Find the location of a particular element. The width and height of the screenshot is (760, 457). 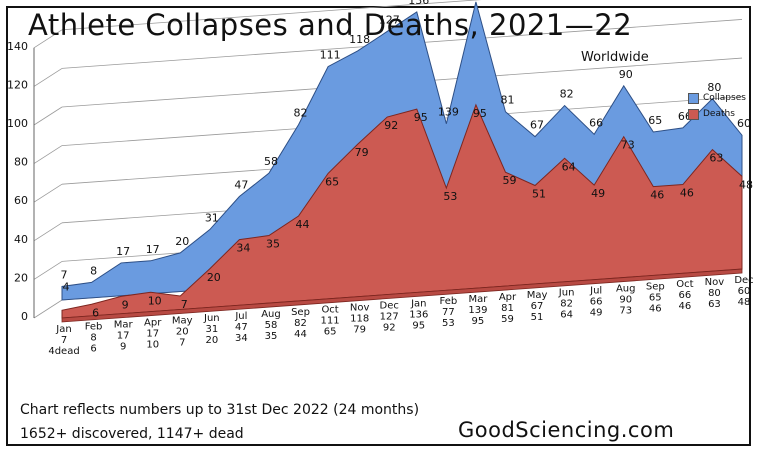

x-tick-label: Dec is located at coordinates (743, 280).